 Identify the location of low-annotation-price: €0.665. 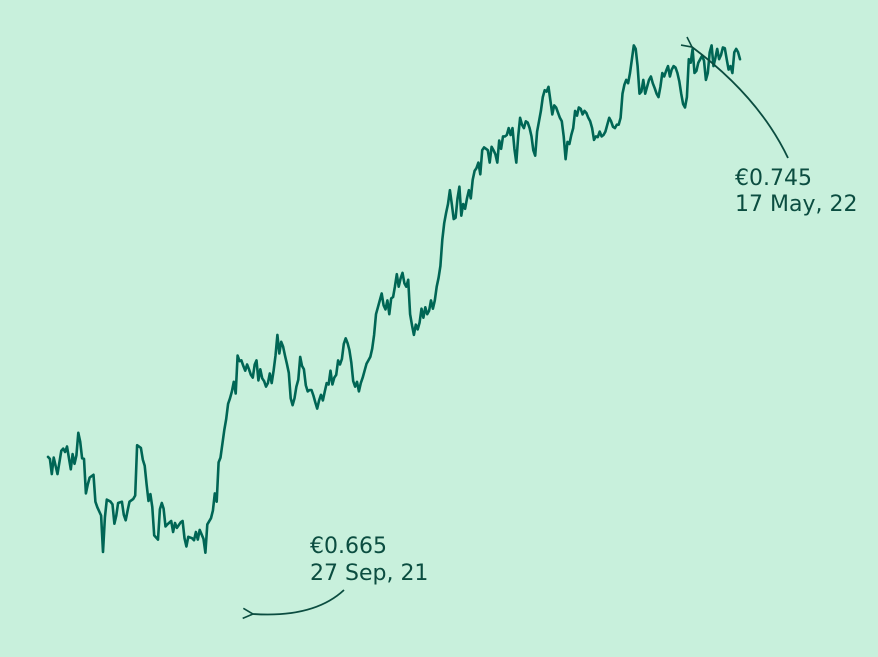
(348, 546).